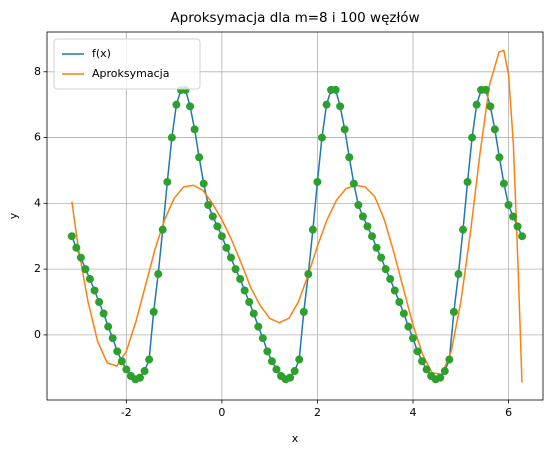 The height and width of the screenshot is (455, 554). Describe the element at coordinates (295, 438) in the screenshot. I see `x-axis-label: x` at that location.